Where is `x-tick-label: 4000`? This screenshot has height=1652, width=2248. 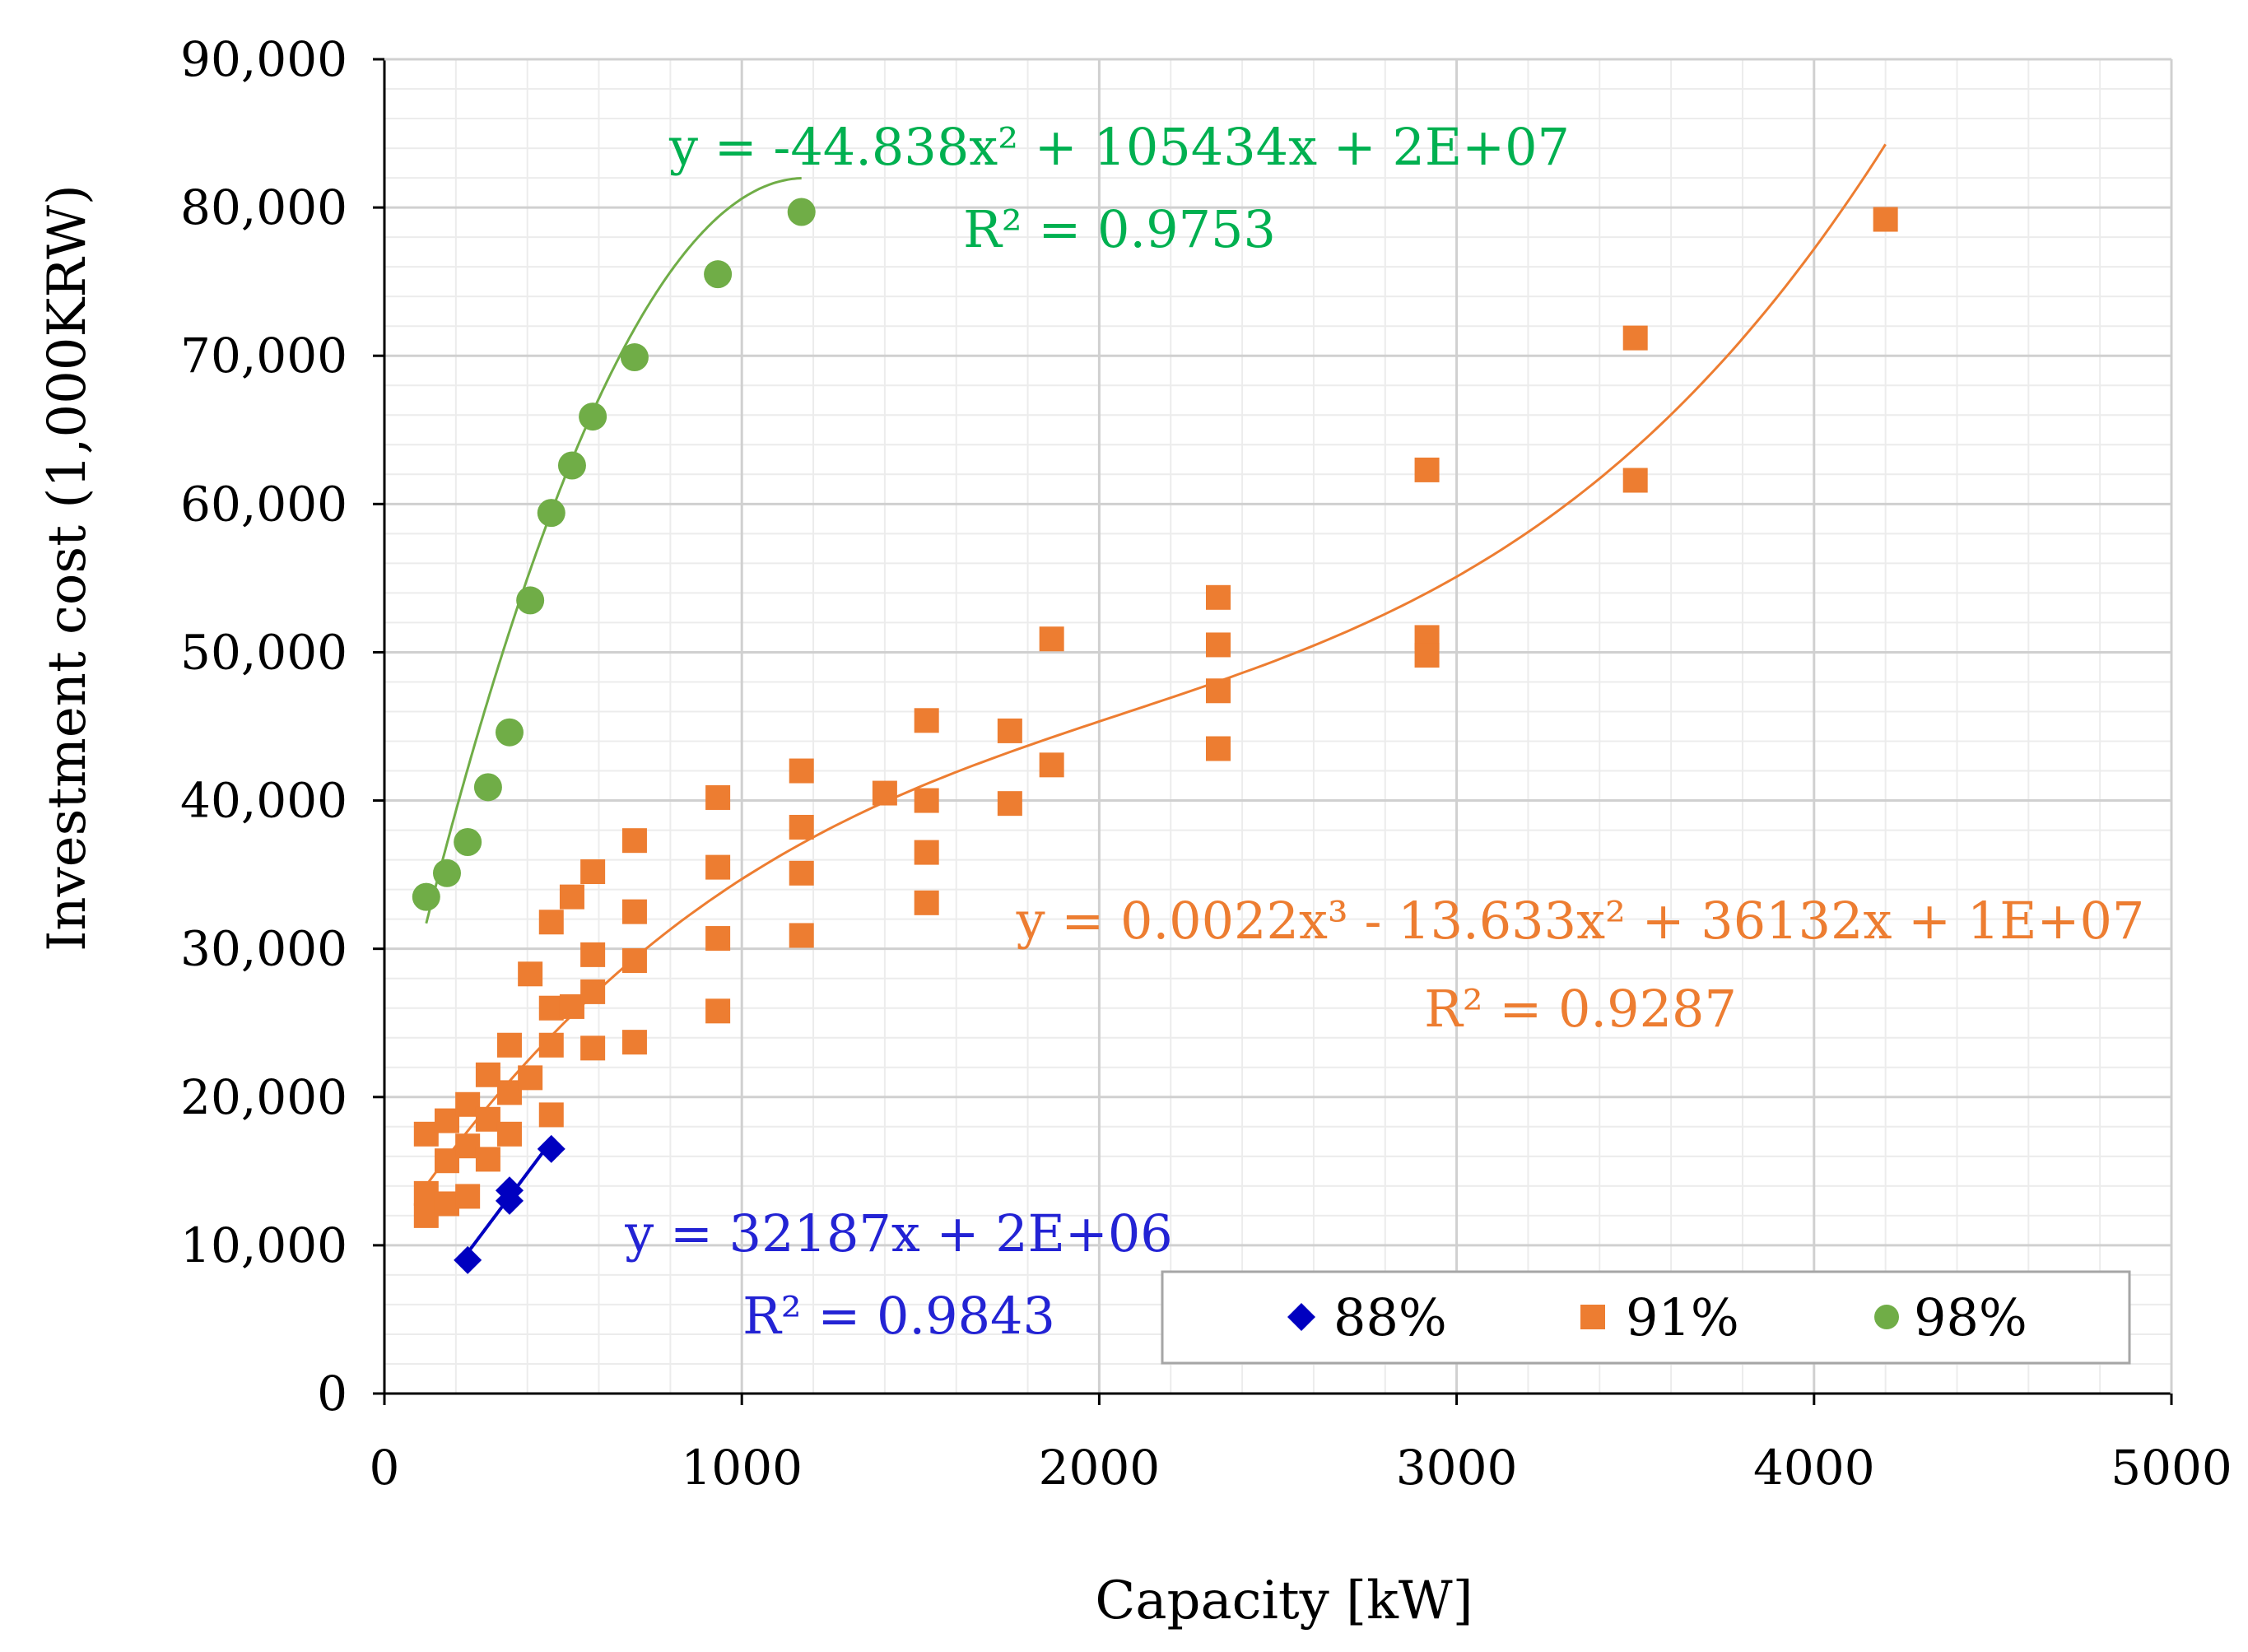
x-tick-label: 4000 is located at coordinates (1814, 1468).